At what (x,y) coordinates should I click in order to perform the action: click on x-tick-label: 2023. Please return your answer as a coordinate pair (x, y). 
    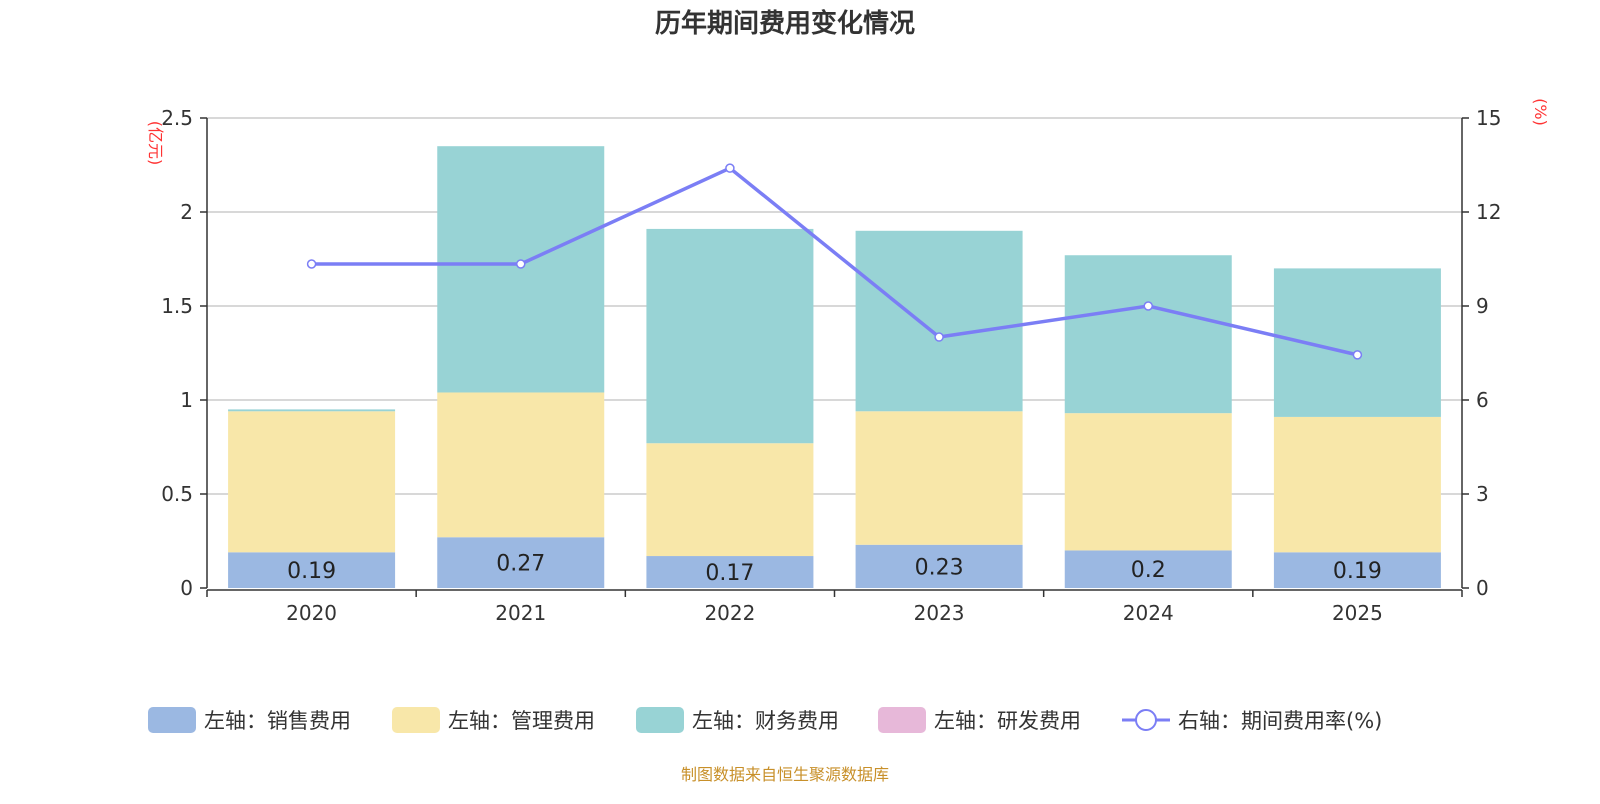
    Looking at the image, I should click on (939, 613).